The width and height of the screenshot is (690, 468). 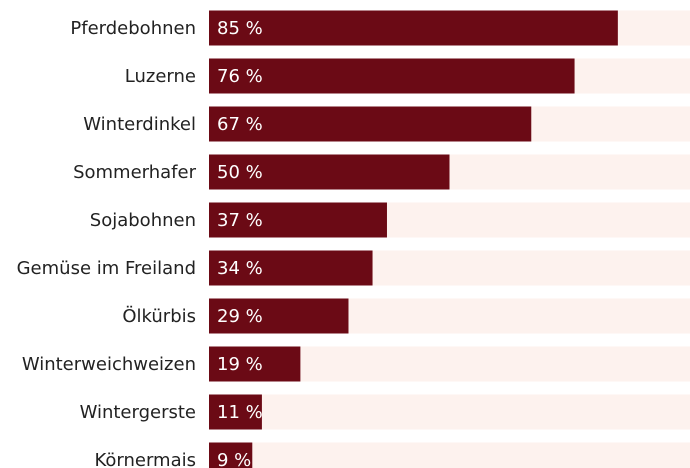 What do you see at coordinates (138, 412) in the screenshot?
I see `category-label: Wintergerste` at bounding box center [138, 412].